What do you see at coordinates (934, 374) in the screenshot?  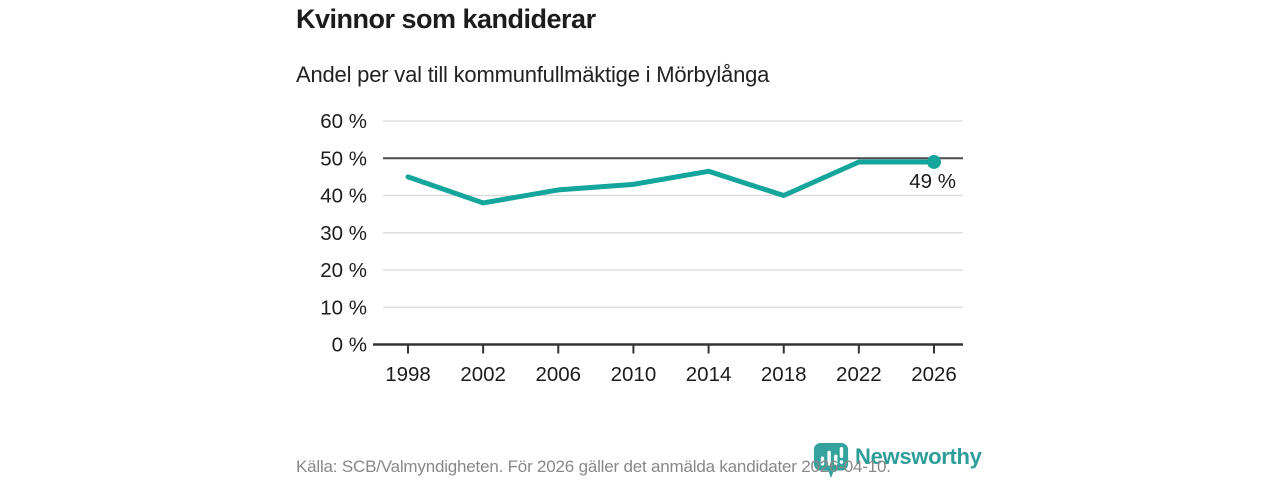 I see `x-axis-tick-label: 2026` at bounding box center [934, 374].